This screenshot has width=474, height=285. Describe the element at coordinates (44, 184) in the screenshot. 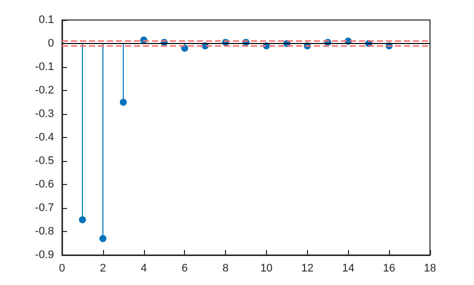

I see `y-tick-label: -0.6` at that location.